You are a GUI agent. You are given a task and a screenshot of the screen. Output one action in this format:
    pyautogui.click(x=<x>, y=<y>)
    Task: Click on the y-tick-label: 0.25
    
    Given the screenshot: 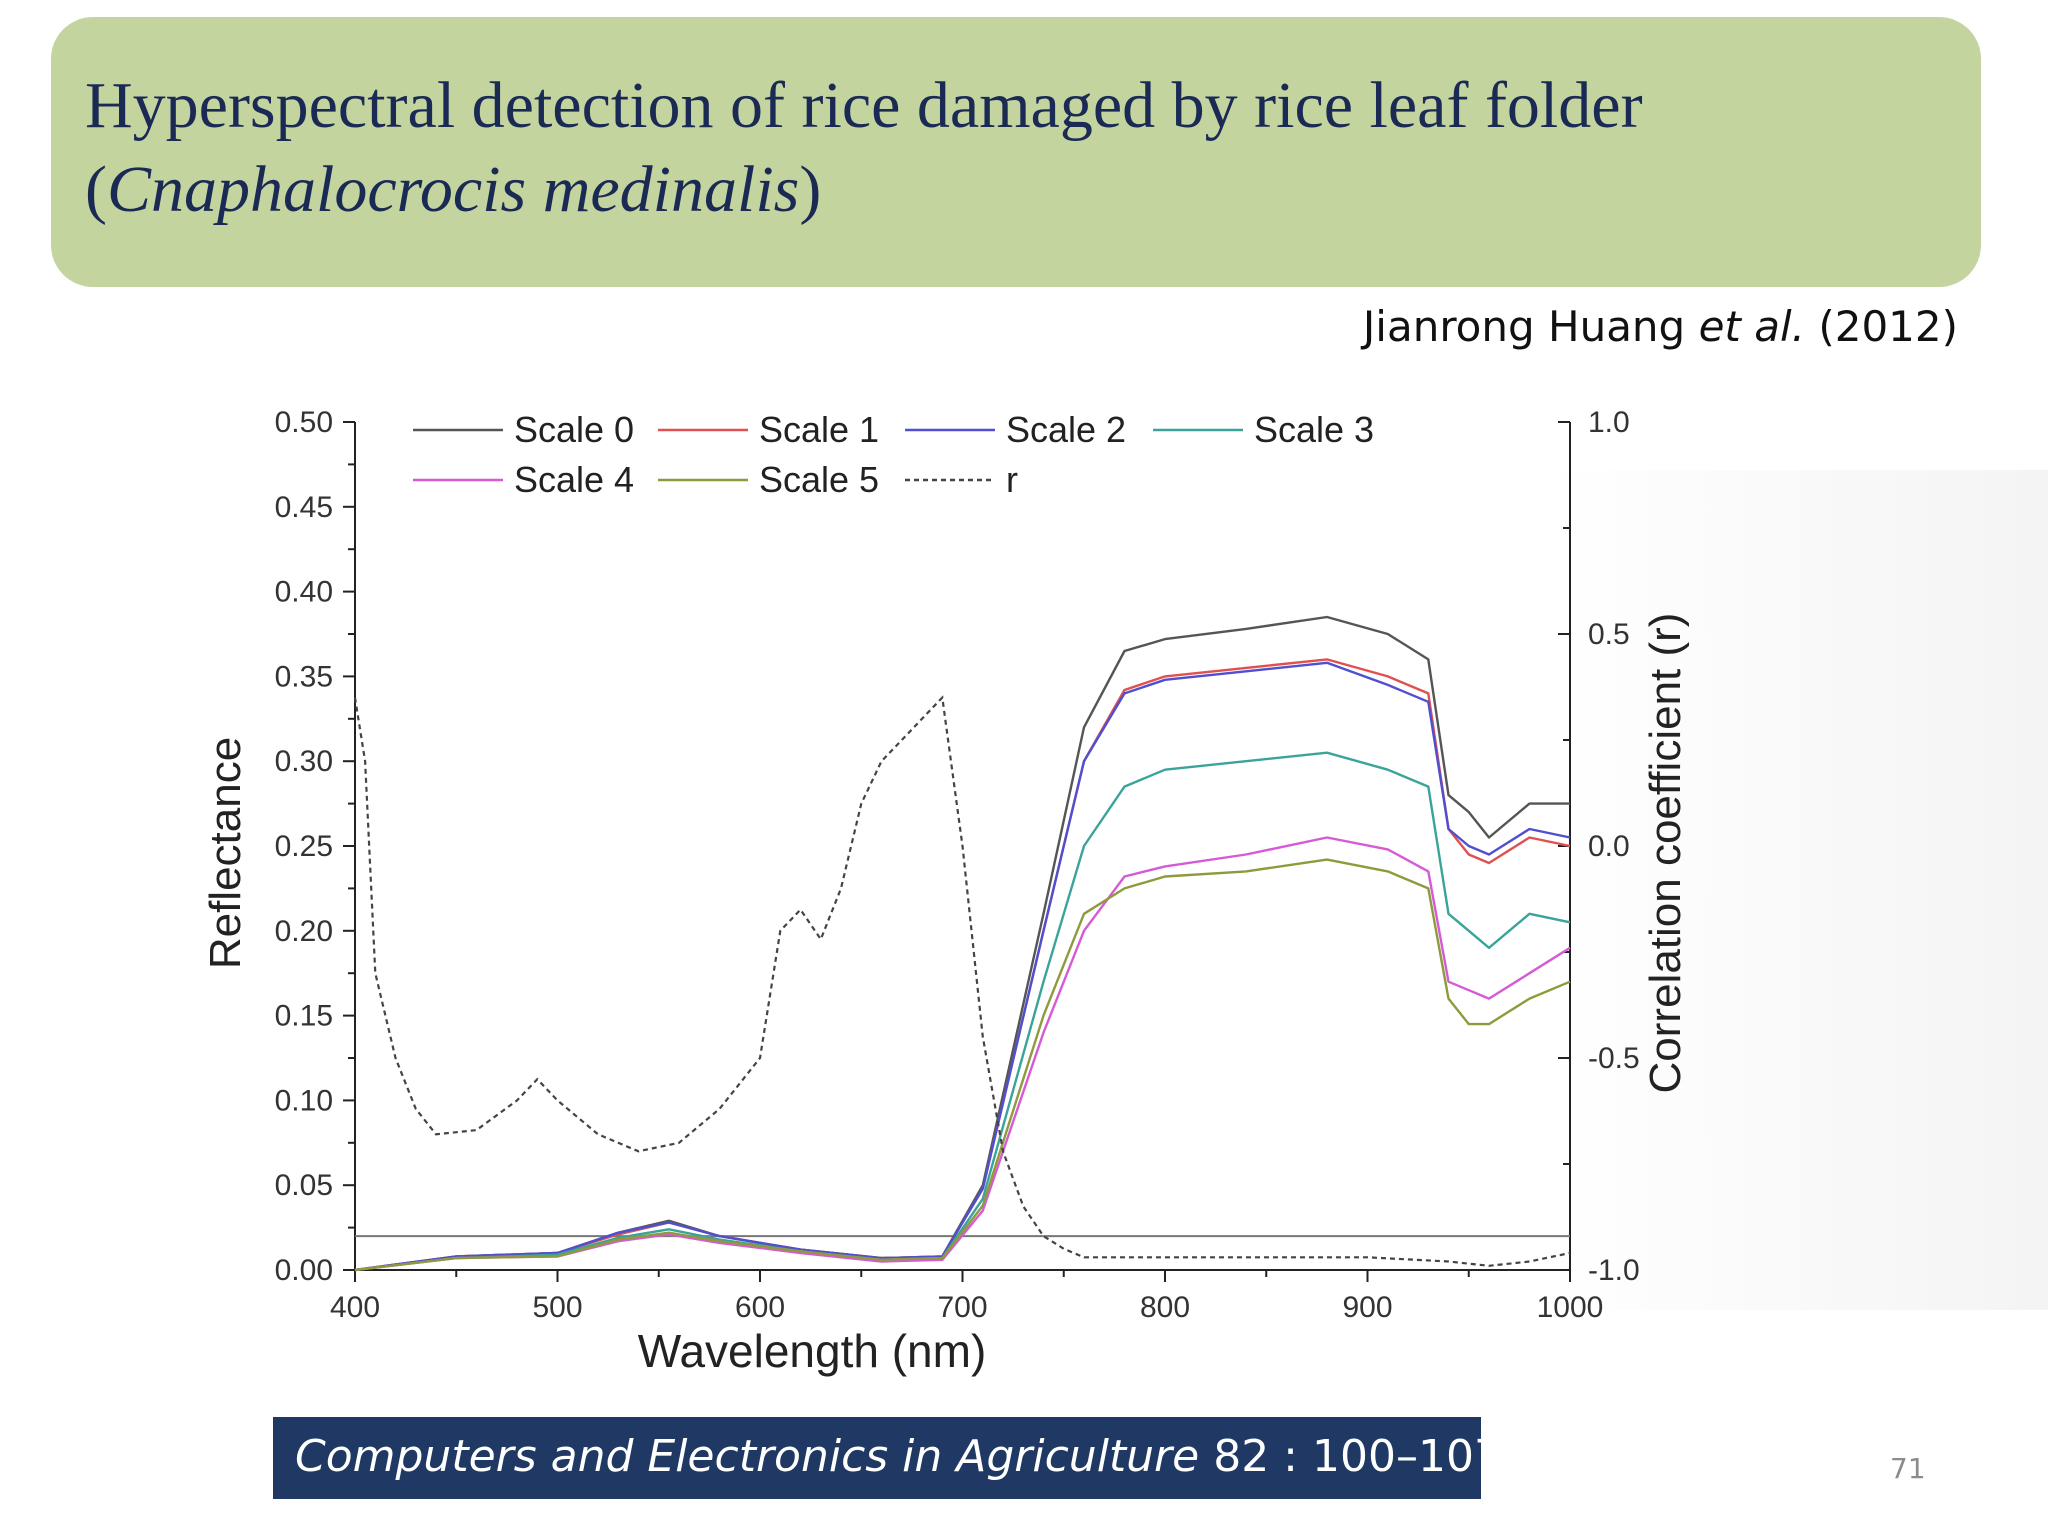 What is the action you would take?
    pyautogui.click(x=304, y=846)
    